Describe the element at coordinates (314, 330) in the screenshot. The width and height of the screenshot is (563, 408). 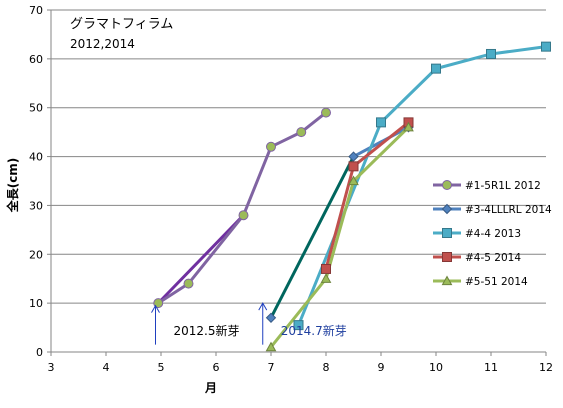
I see `annotation-label-2: 2014.7新芽` at that location.